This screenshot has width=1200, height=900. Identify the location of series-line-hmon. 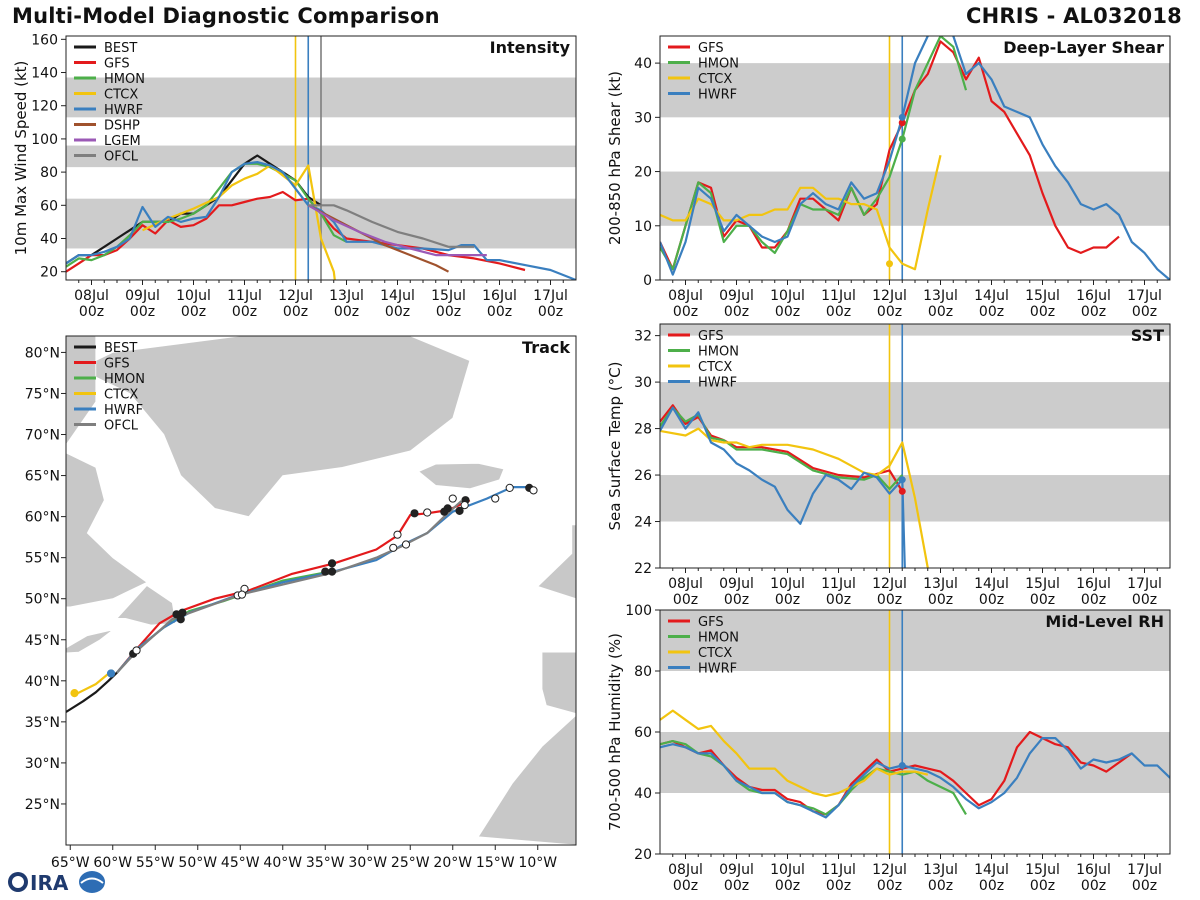
(814, 153).